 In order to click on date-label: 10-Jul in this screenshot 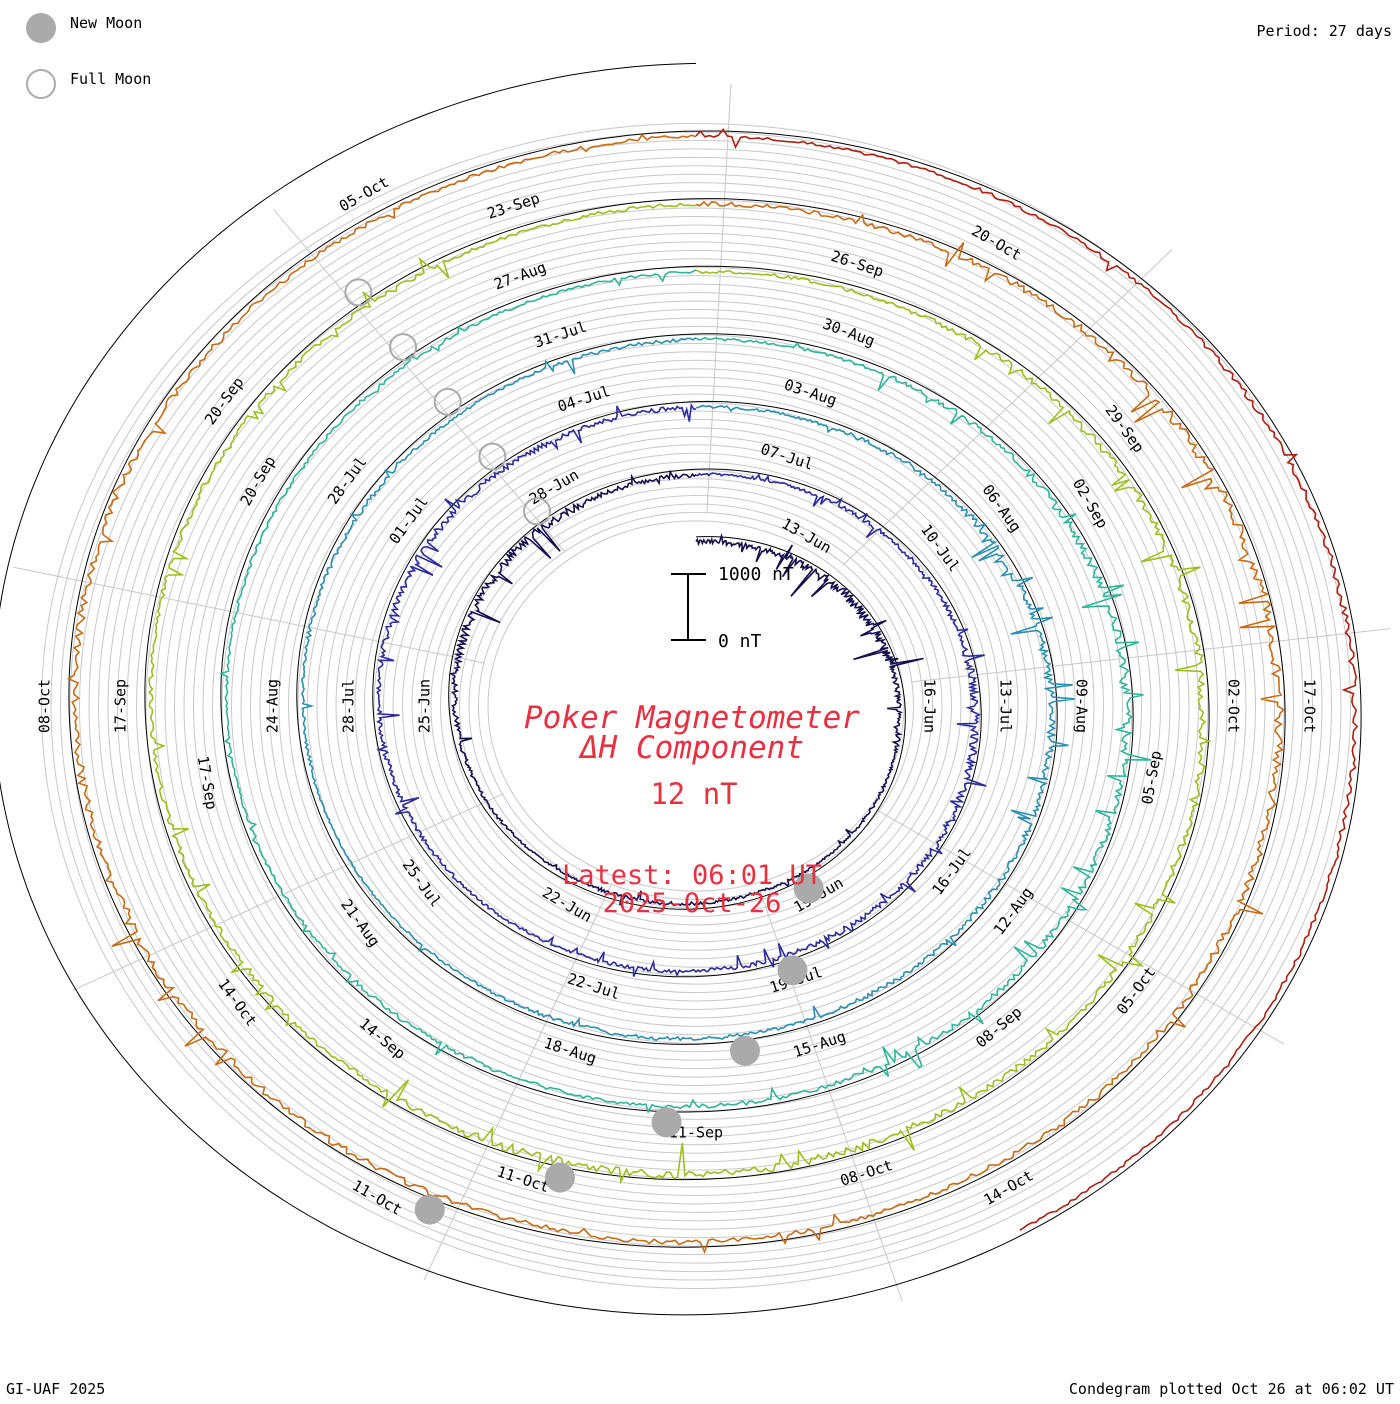, I will do `click(940, 548)`.